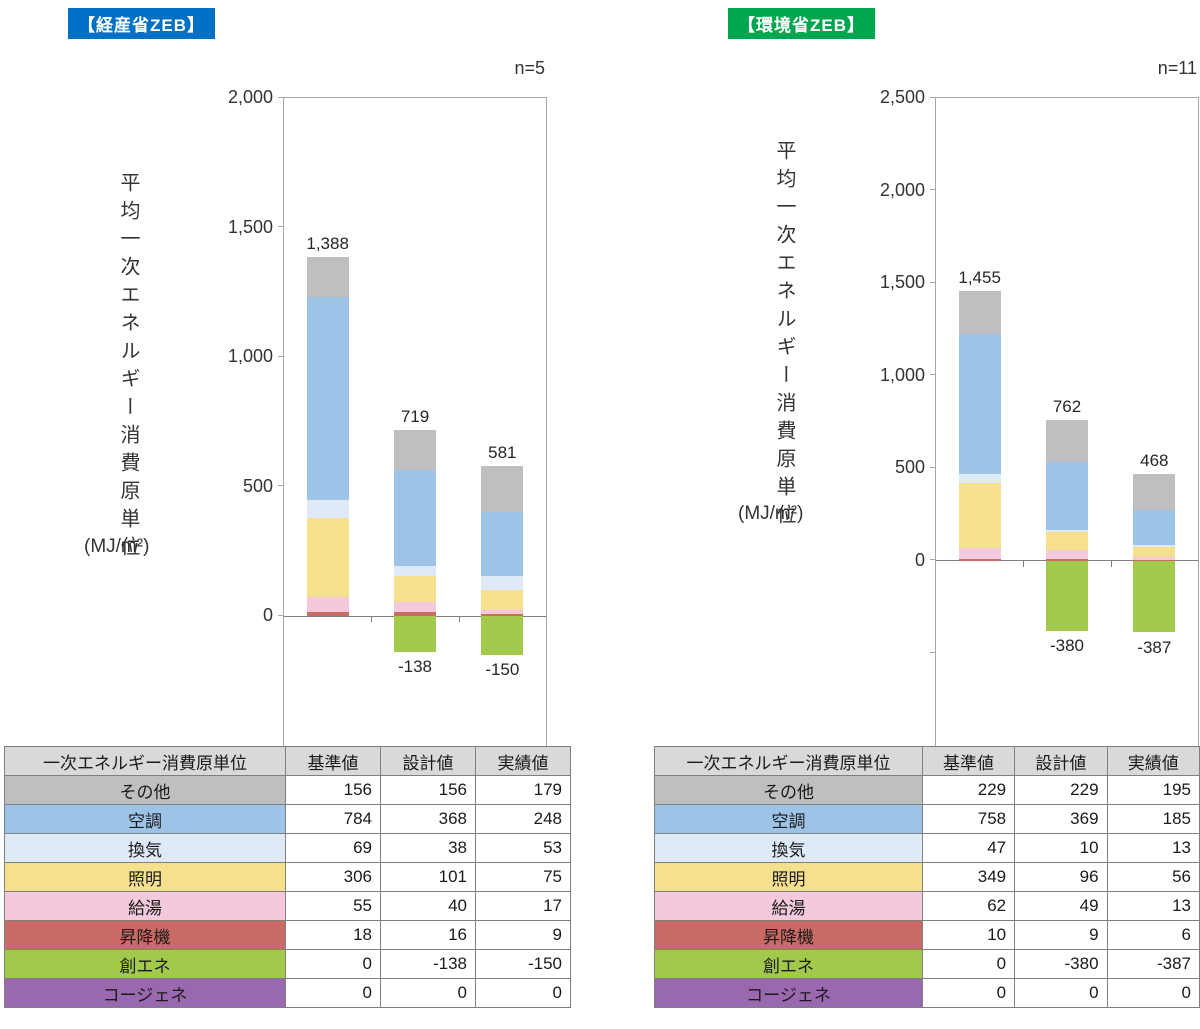 The height and width of the screenshot is (1029, 1200). What do you see at coordinates (902, 282) in the screenshot?
I see `y-axis-tick-label: 1,500` at bounding box center [902, 282].